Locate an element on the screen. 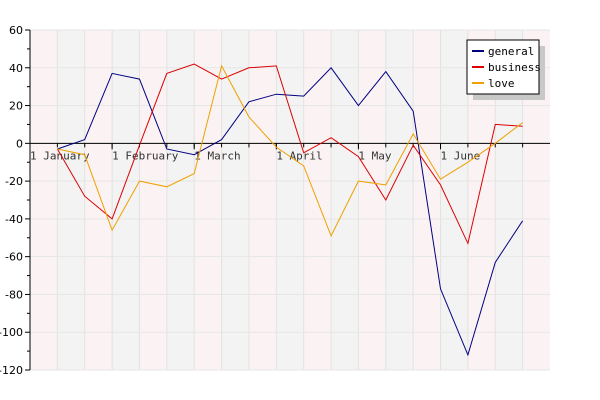 The width and height of the screenshot is (600, 400). y-tick-label: -40 is located at coordinates (14, 219).